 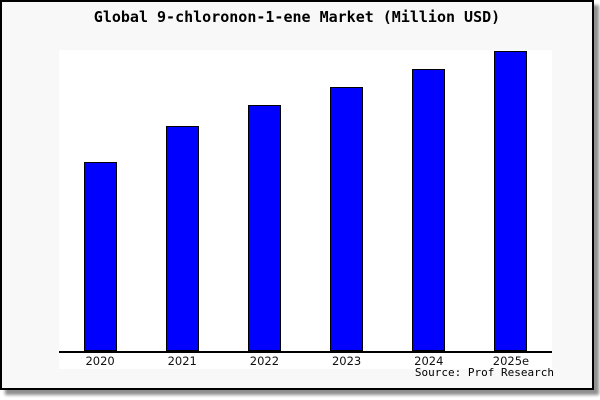 I want to click on x-tick-label-2021: 2021, so click(x=182, y=361).